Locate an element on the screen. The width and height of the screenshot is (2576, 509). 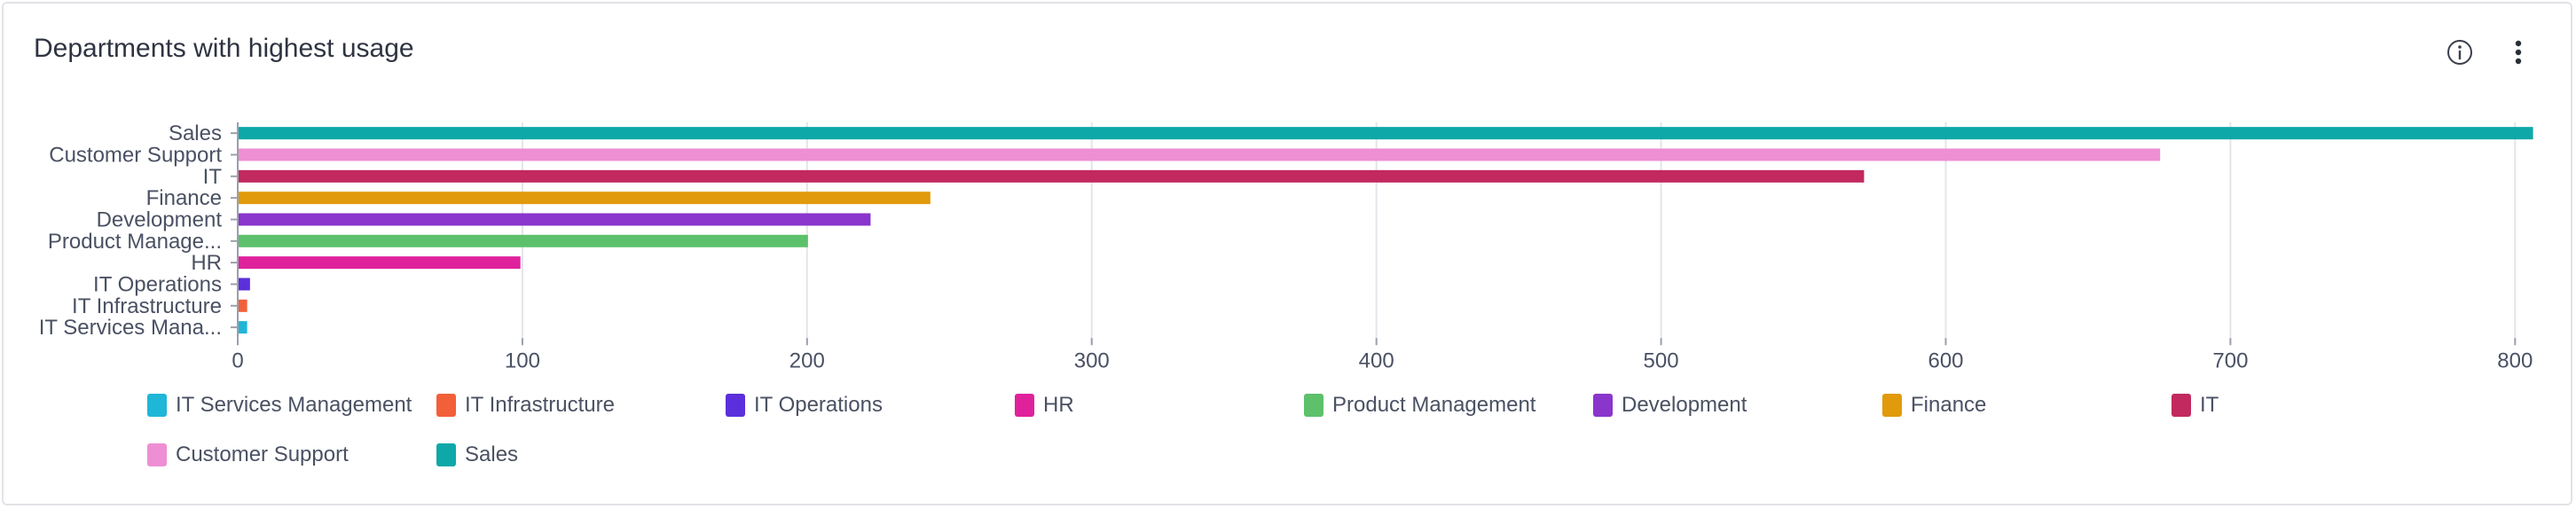
legend-item: Development is located at coordinates (1737, 405).